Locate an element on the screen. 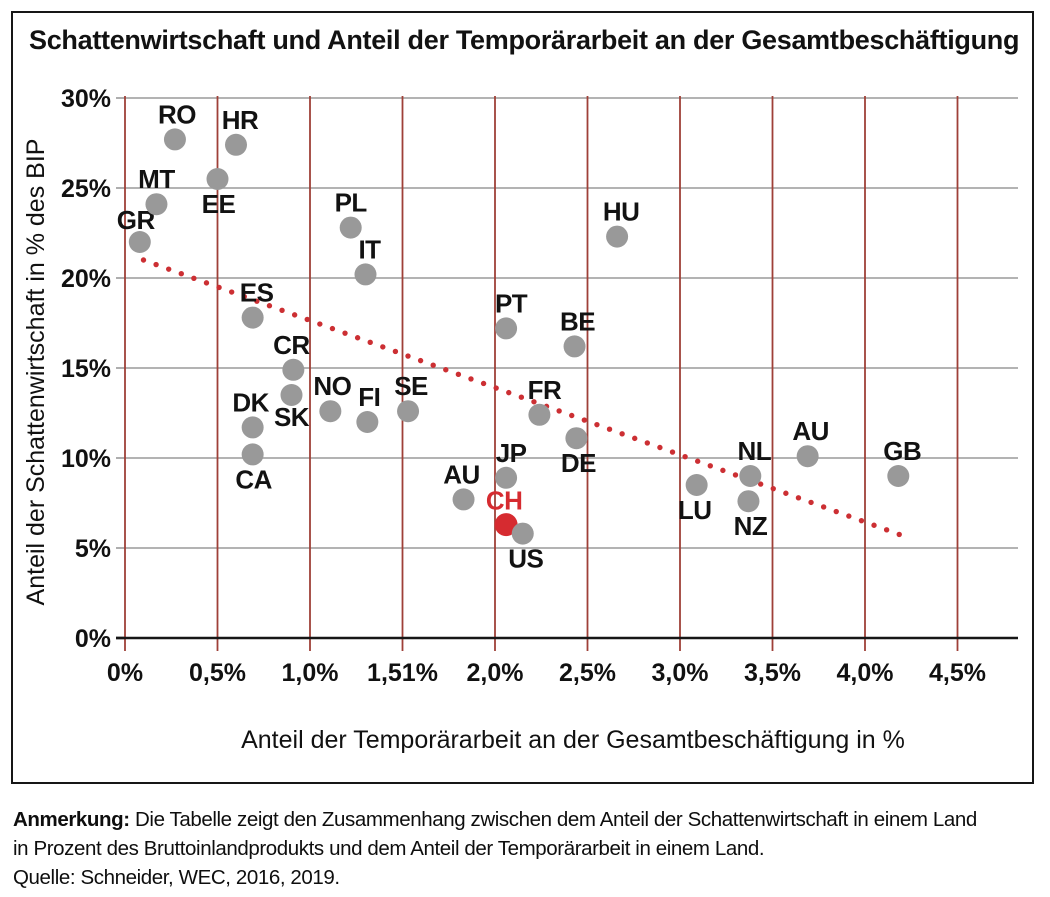 This screenshot has height=897, width=1050. data-point-DE is located at coordinates (576, 438).